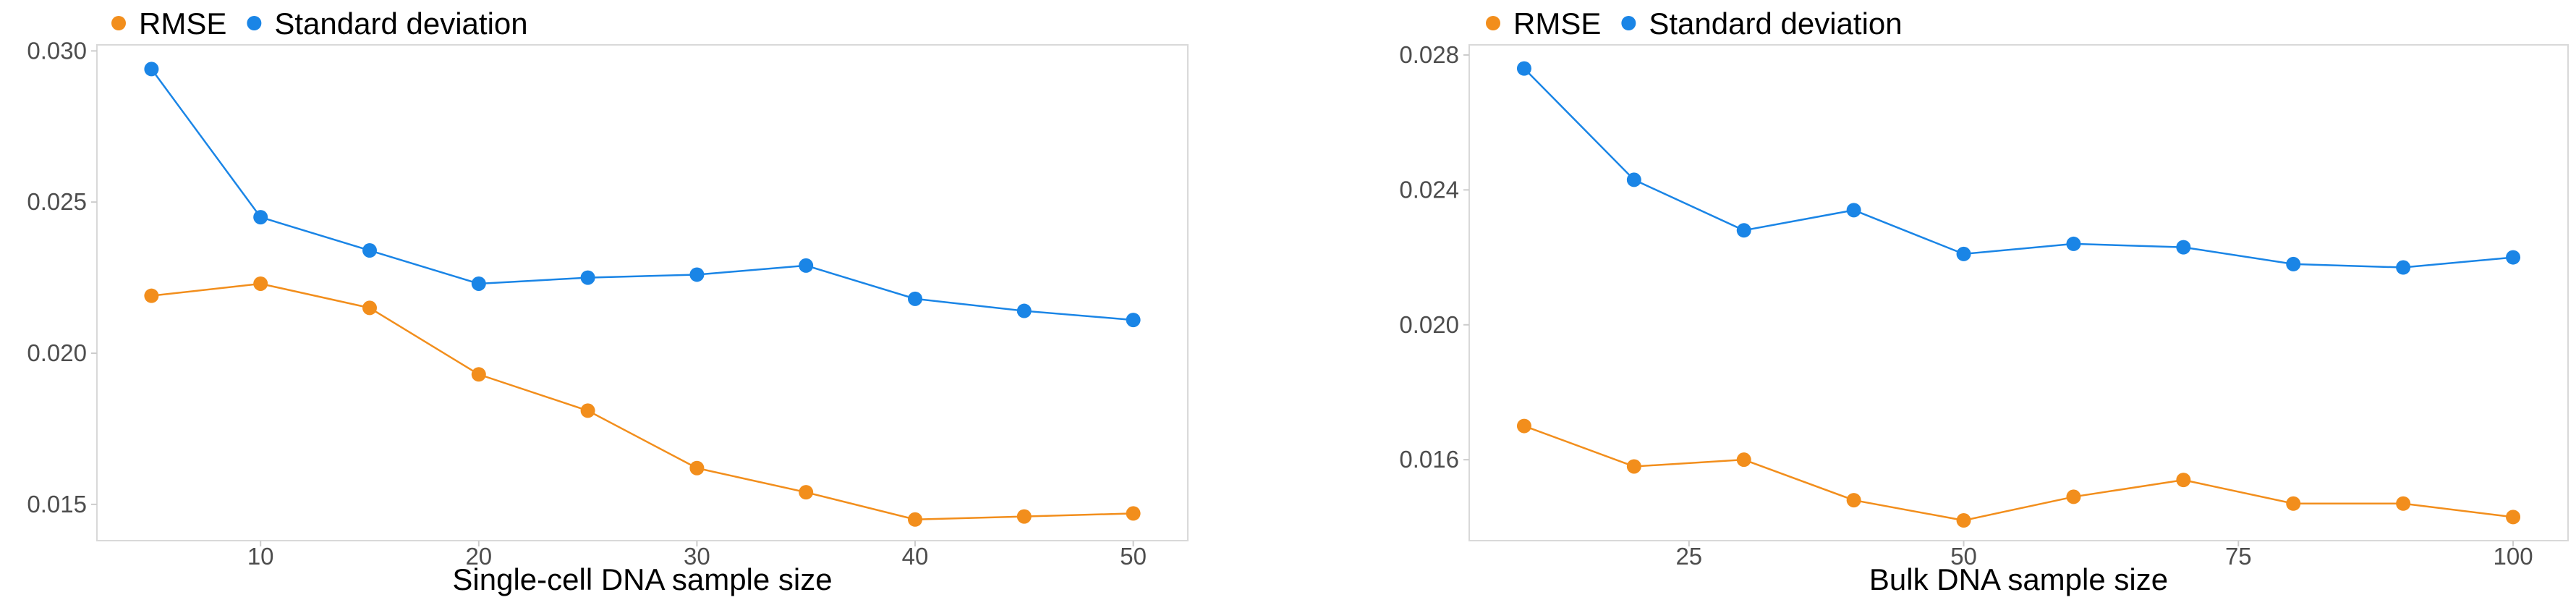 This screenshot has height=600, width=2576. I want to click on y-tick-label: 0.016, so click(1429, 459).